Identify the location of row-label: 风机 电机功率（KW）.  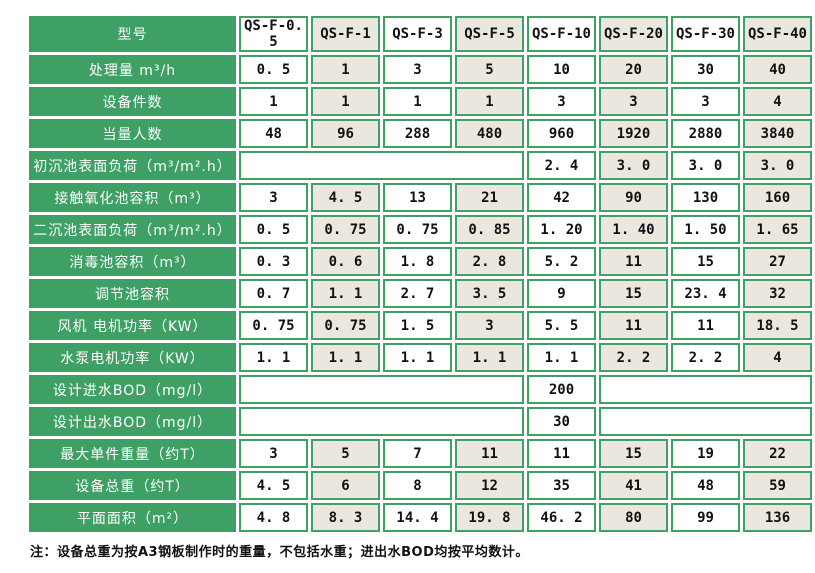
(132, 325).